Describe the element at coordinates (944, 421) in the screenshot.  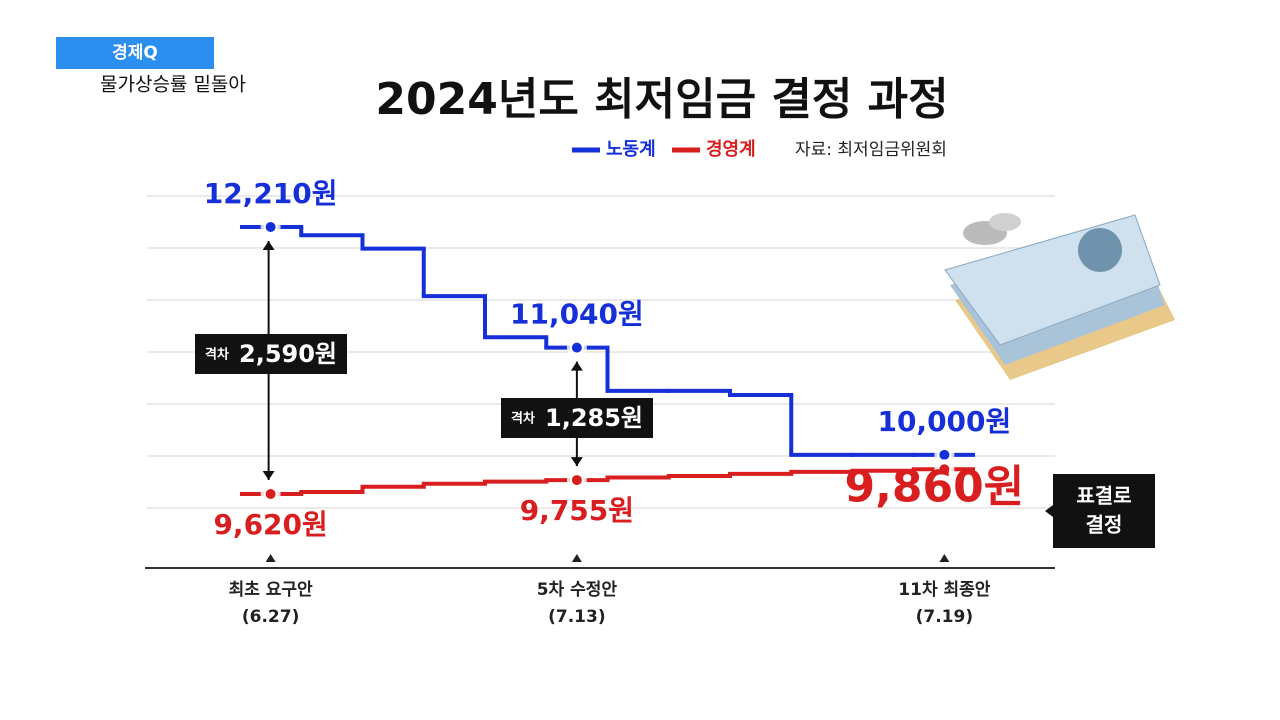
I see `data-label: 10,000원` at that location.